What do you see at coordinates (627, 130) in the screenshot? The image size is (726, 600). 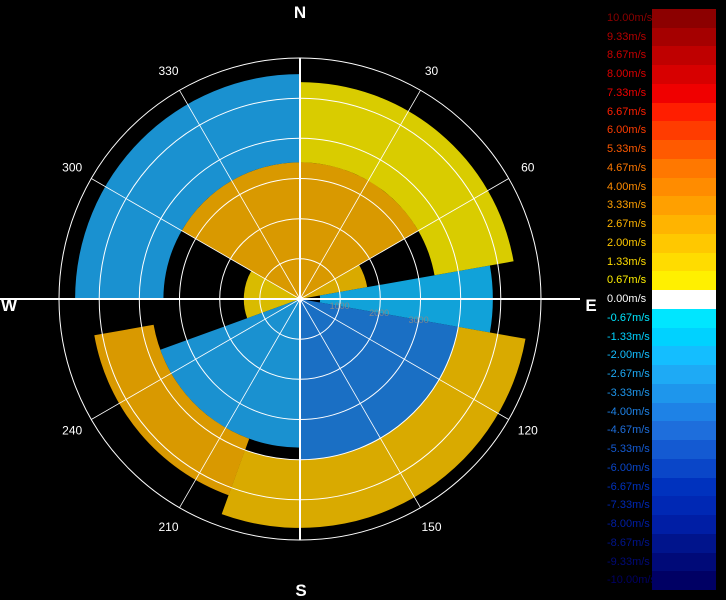 I see `colorbar-label: 6.00m/s` at bounding box center [627, 130].